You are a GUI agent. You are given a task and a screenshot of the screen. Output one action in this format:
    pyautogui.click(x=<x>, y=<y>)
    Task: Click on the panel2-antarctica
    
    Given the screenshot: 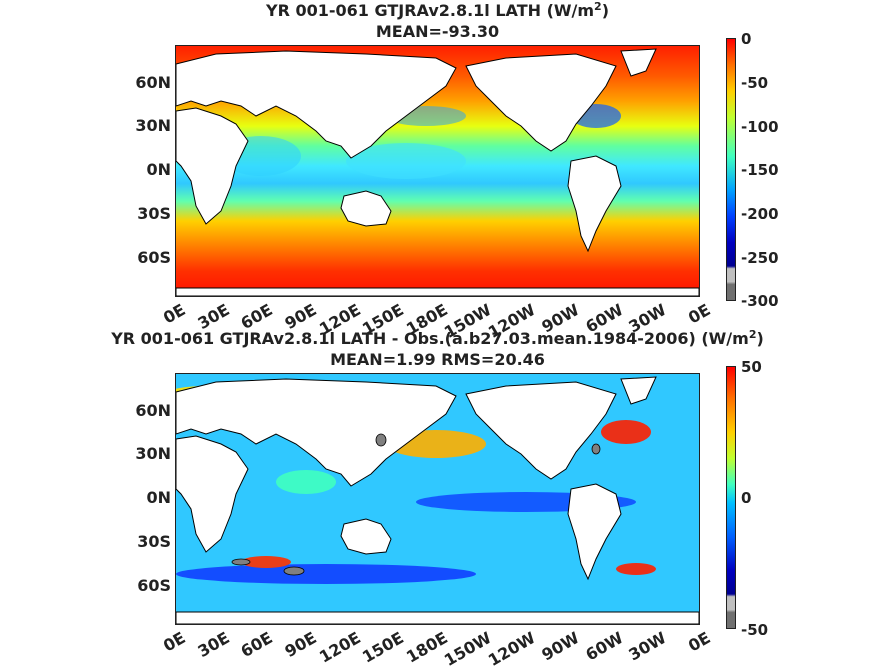 What is the action you would take?
    pyautogui.click(x=437, y=617)
    